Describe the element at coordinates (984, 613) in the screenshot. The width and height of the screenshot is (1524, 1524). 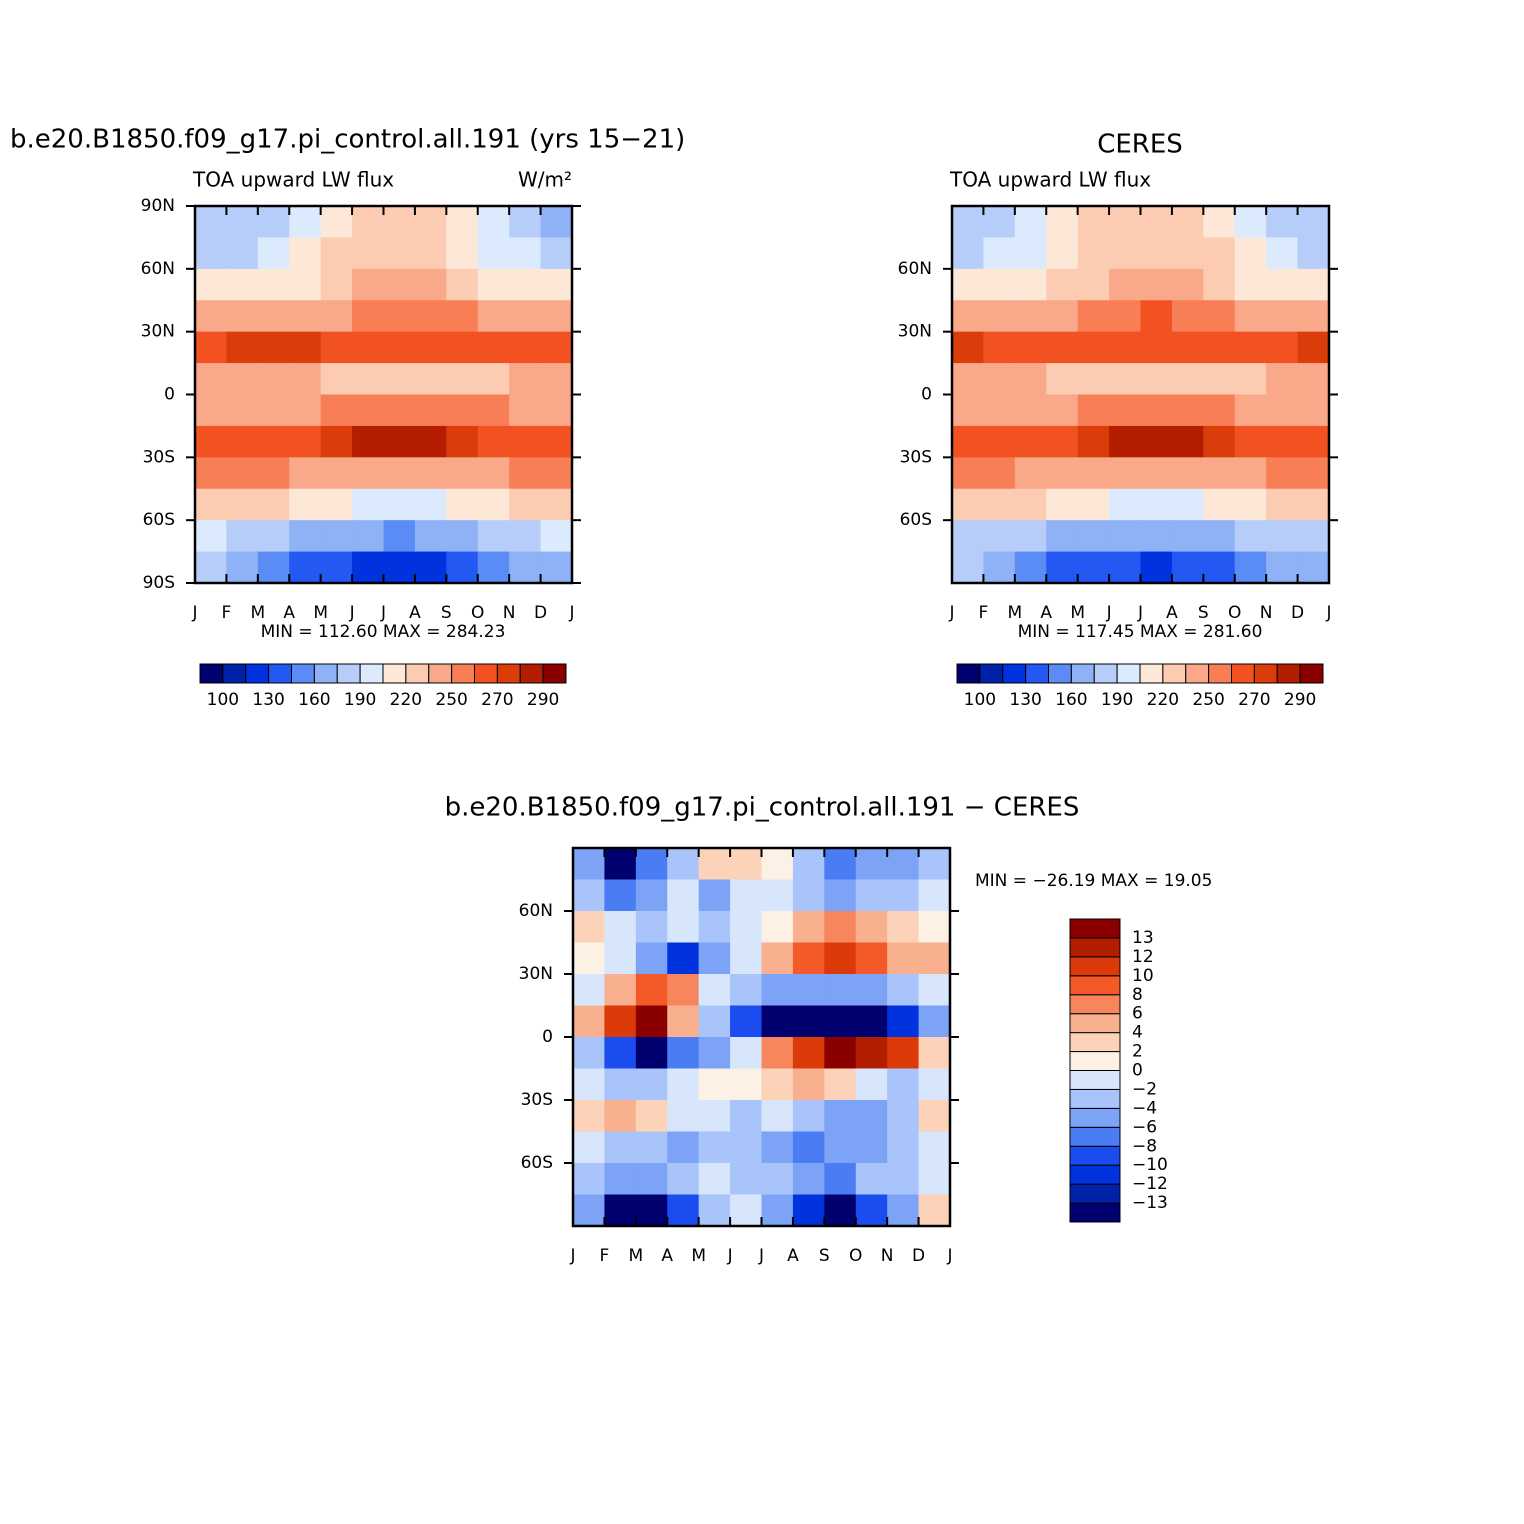
I see `x-tick-label: F` at that location.